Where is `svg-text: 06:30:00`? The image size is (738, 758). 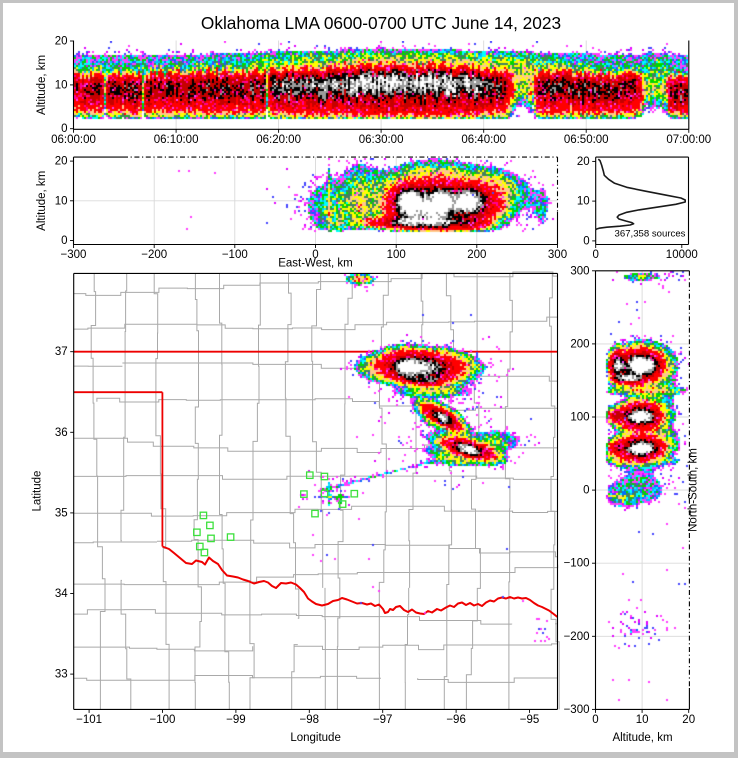 svg-text: 06:30:00 is located at coordinates (381, 140).